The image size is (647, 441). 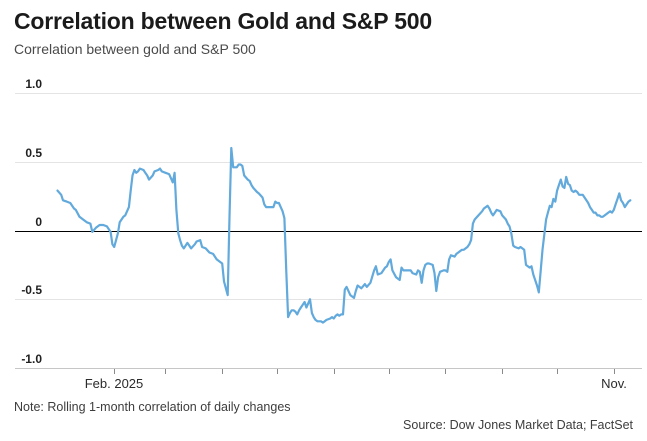 I want to click on y-axis-label: 0.5, so click(x=33, y=153).